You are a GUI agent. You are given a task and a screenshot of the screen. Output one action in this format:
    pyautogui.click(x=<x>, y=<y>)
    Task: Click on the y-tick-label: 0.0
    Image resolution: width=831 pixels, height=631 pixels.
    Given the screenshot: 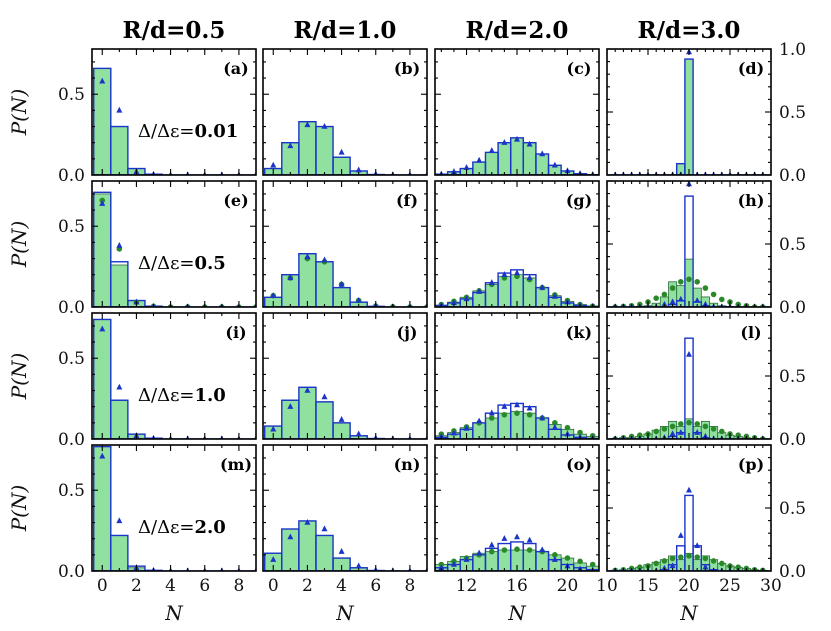 What is the action you would take?
    pyautogui.click(x=71, y=176)
    